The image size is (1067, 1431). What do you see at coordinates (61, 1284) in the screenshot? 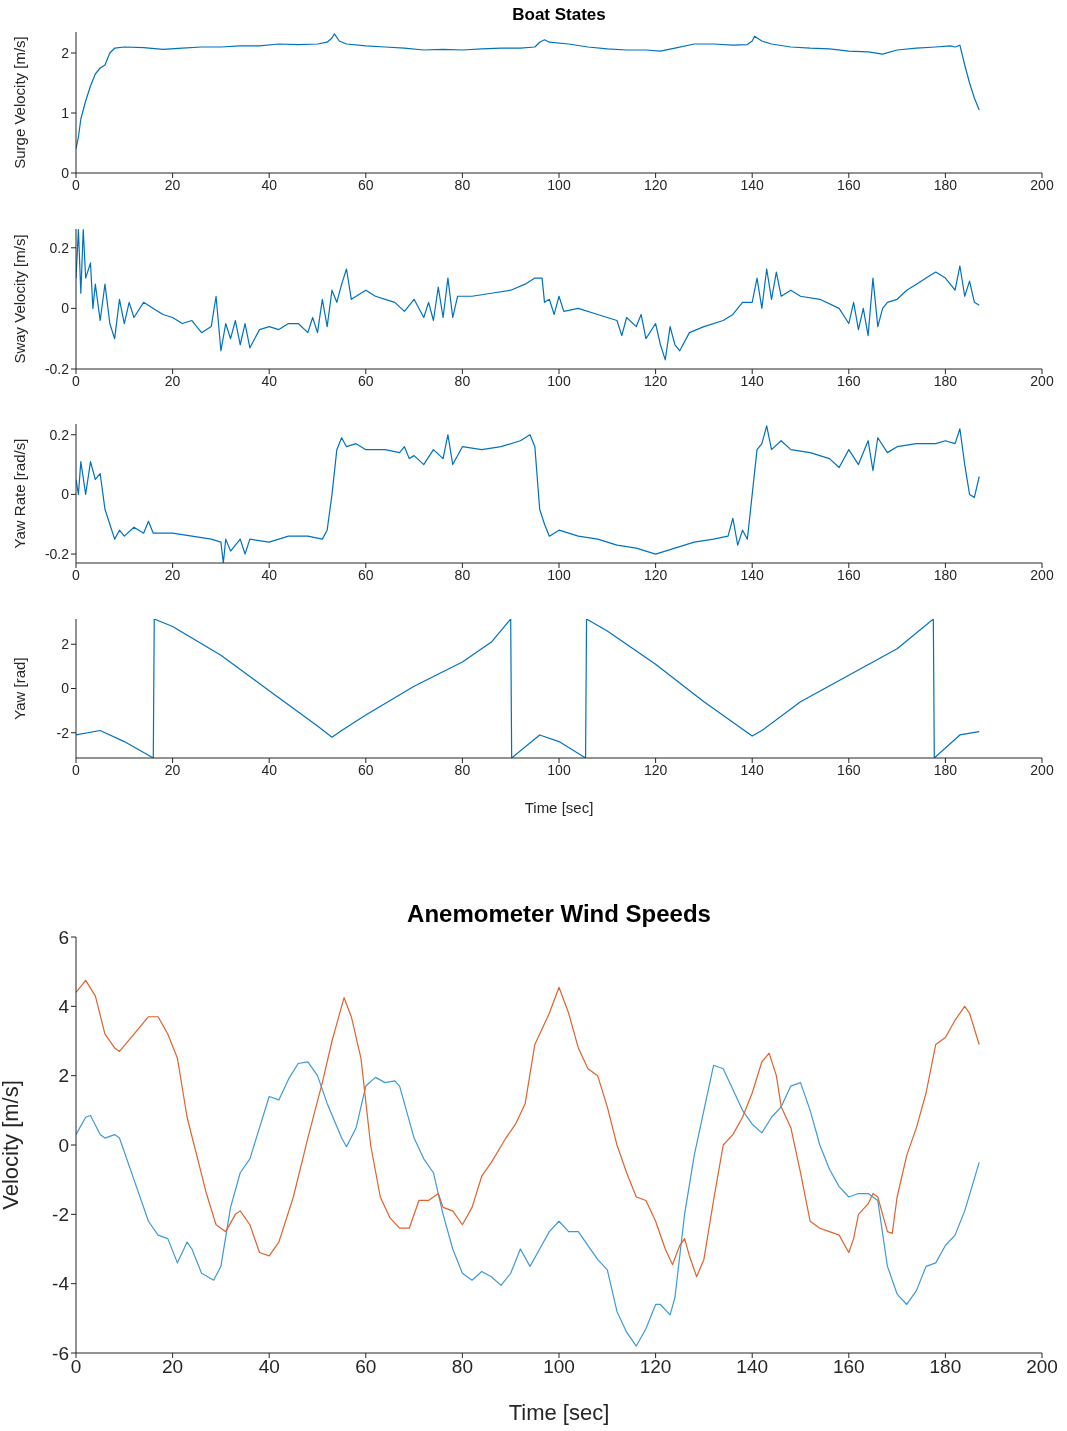
I see `y-tick-label: -4` at bounding box center [61, 1284].